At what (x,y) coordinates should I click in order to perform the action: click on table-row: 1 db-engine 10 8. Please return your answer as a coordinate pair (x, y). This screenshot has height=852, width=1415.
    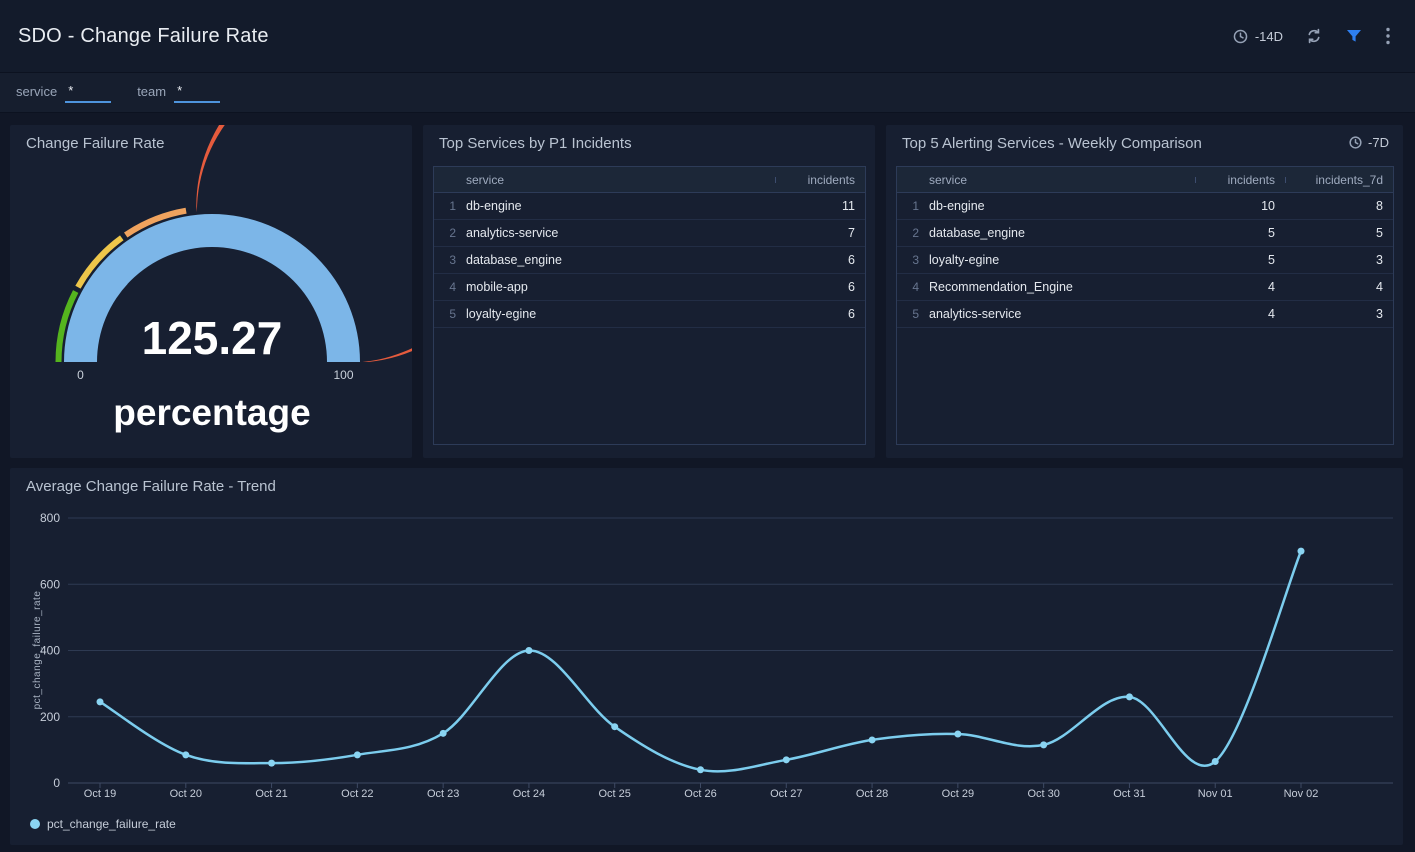
    Looking at the image, I should click on (1145, 206).